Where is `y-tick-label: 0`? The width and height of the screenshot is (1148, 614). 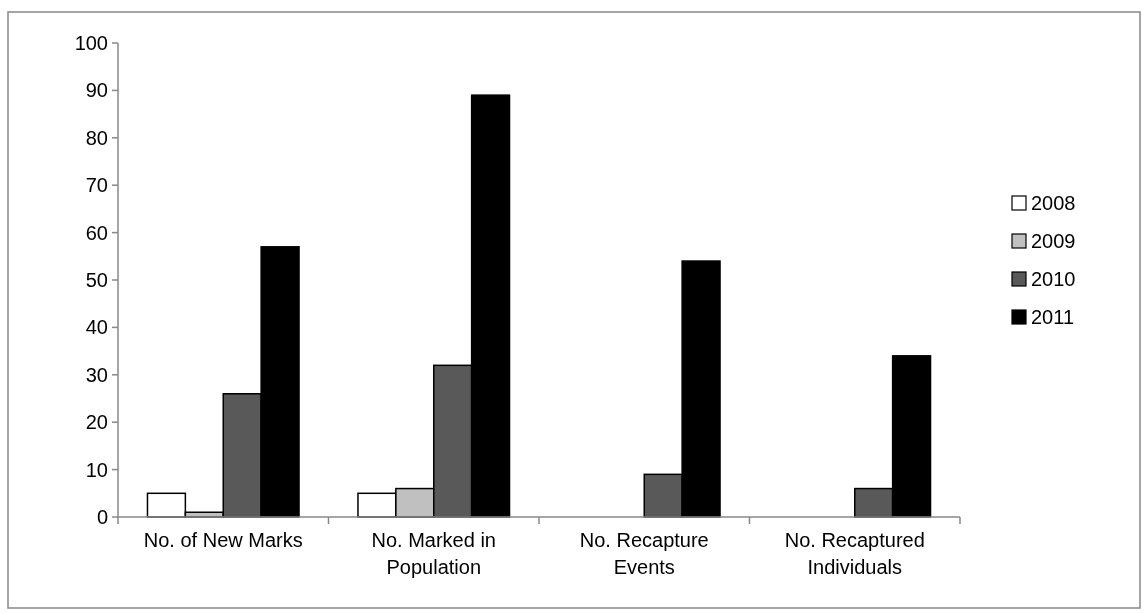
y-tick-label: 0 is located at coordinates (102, 517).